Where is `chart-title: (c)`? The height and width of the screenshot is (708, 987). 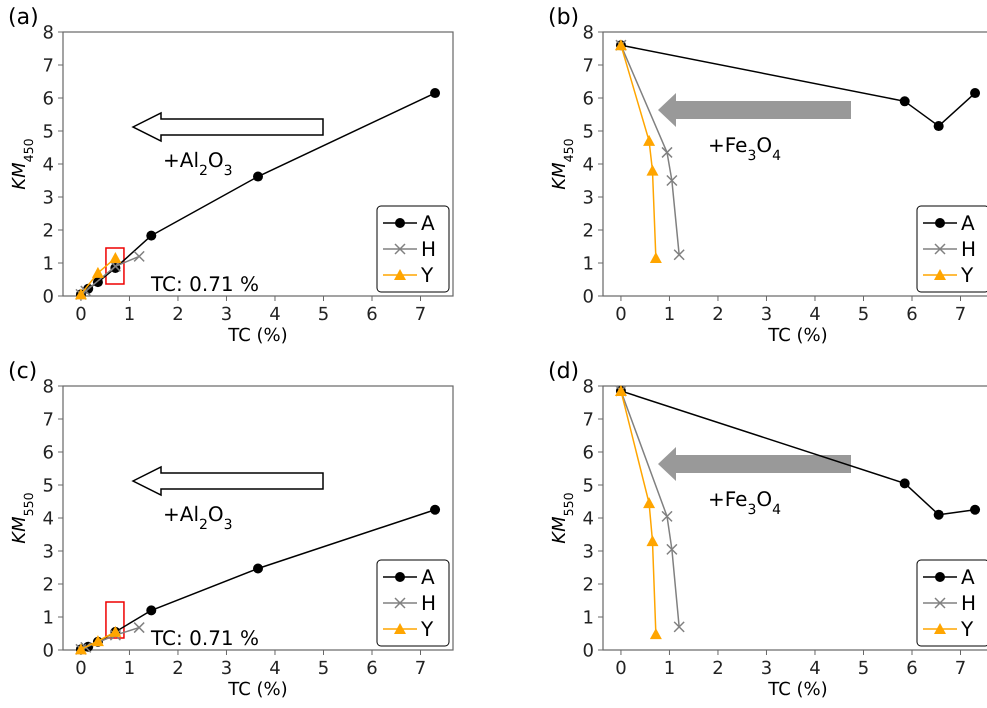
chart-title: (c) is located at coordinates (23, 371).